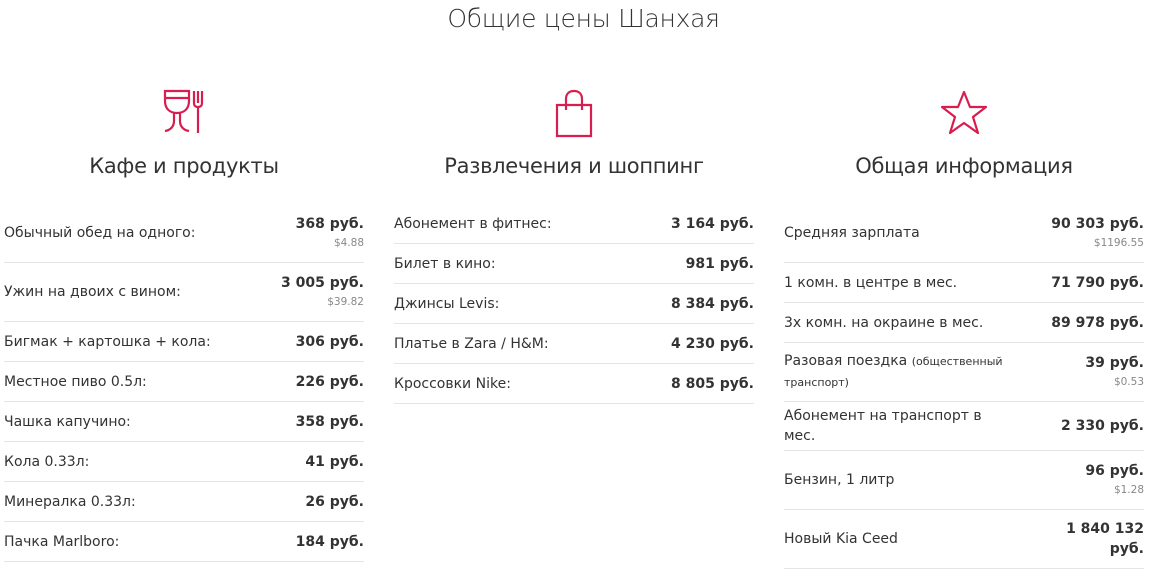 The width and height of the screenshot is (1167, 582). I want to click on item-label: Бензин, 1 литр, so click(839, 480).